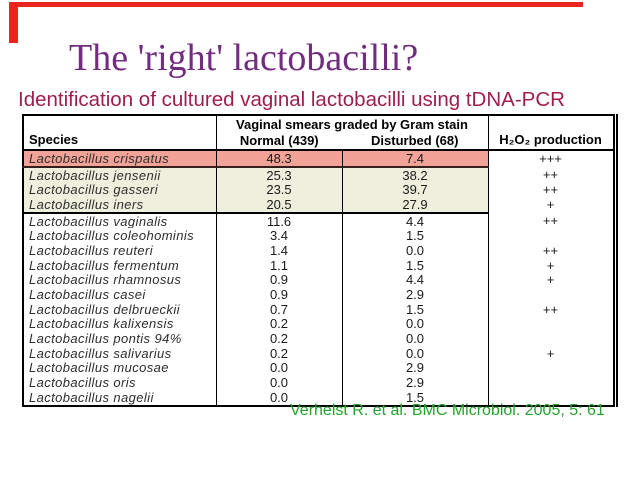 Image resolution: width=638 pixels, height=479 pixels. I want to click on table-row: Lactobacillus oris 0.0 2.9, so click(319, 382).